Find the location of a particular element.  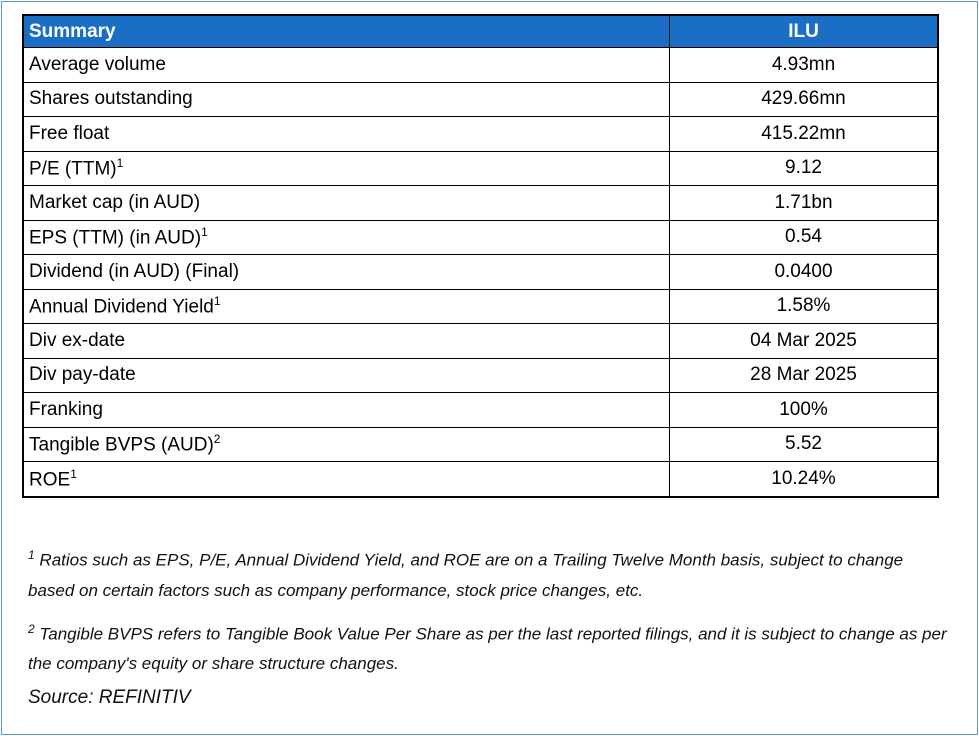

value-cell: 1.58% is located at coordinates (804, 306).